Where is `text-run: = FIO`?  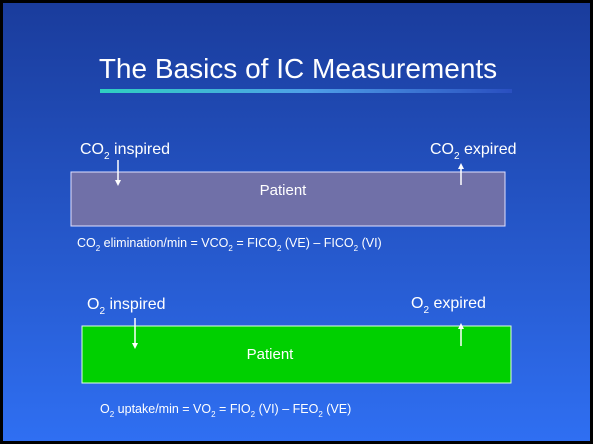
text-run: = FIO is located at coordinates (233, 409).